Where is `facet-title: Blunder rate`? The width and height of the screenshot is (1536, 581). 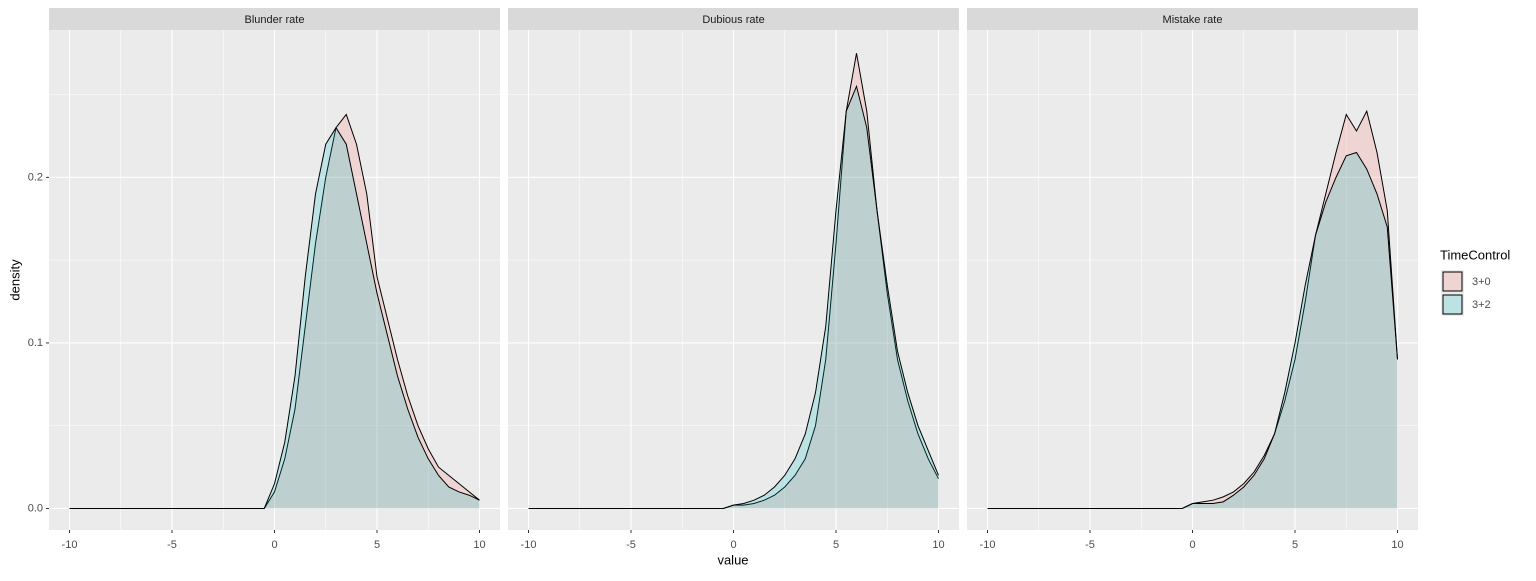
facet-title: Blunder rate is located at coordinates (275, 20).